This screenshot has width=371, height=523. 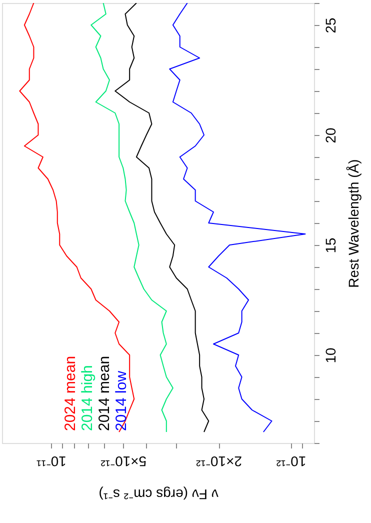 What do you see at coordinates (104, 393) in the screenshot?
I see `text: 2014 mean` at bounding box center [104, 393].